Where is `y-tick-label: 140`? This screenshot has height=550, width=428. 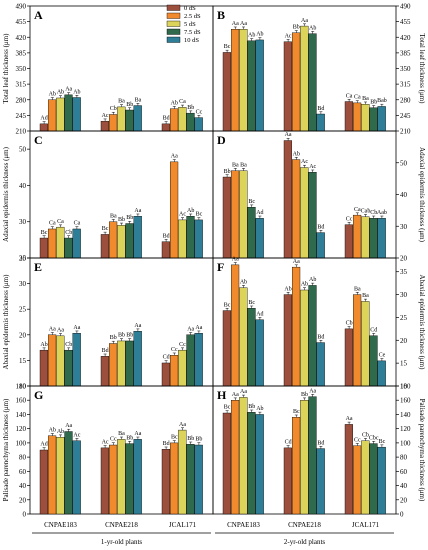 y-tick-label: 140 is located at coordinates (405, 415).